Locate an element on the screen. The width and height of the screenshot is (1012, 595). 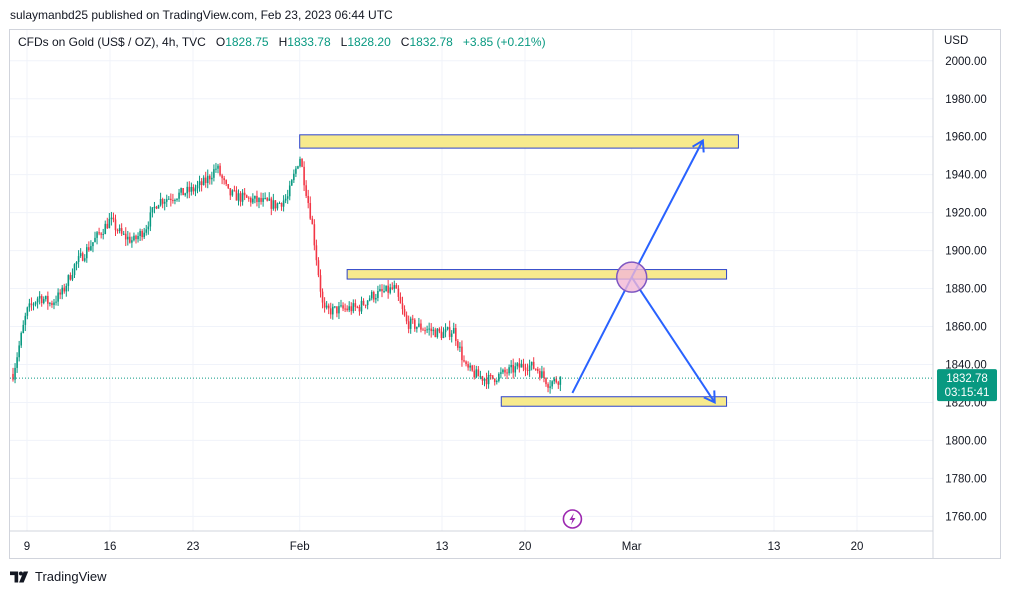
x-tick-label: 20 is located at coordinates (525, 547).